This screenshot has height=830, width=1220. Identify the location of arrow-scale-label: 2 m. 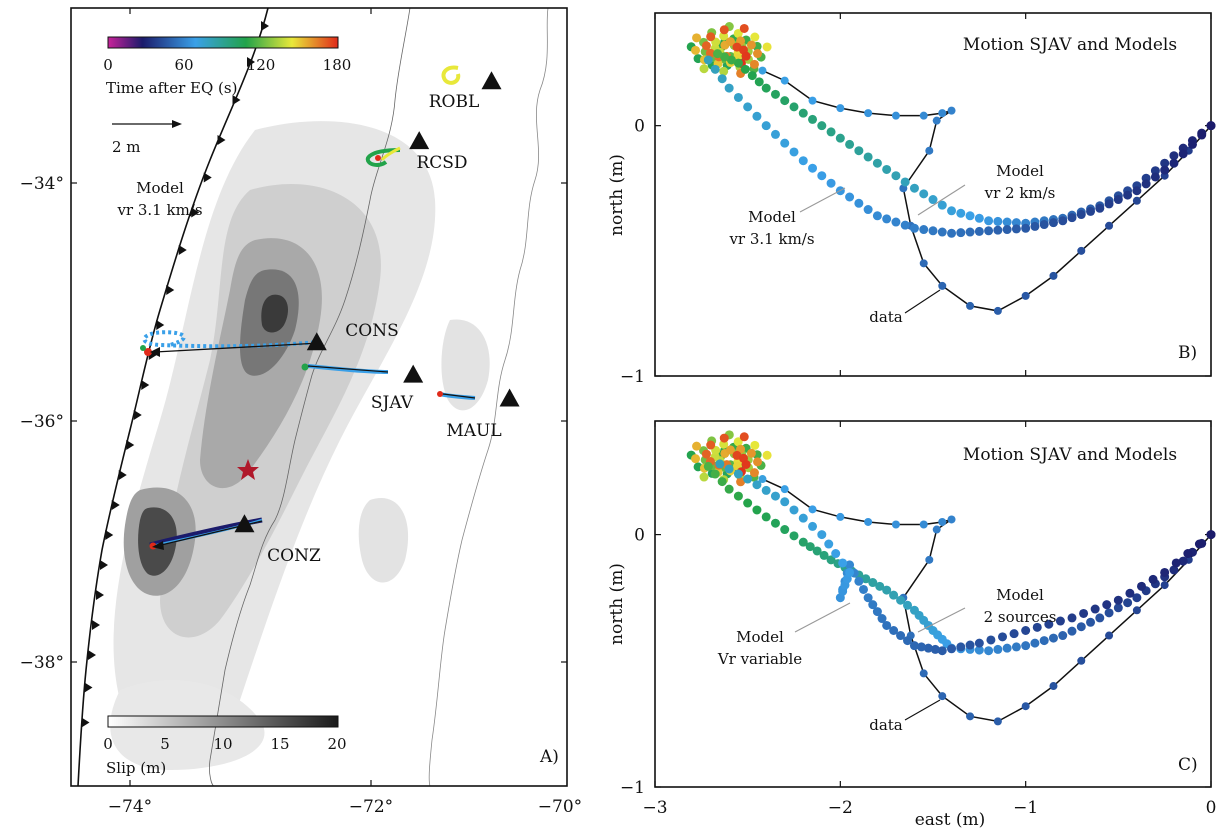
(126, 147).